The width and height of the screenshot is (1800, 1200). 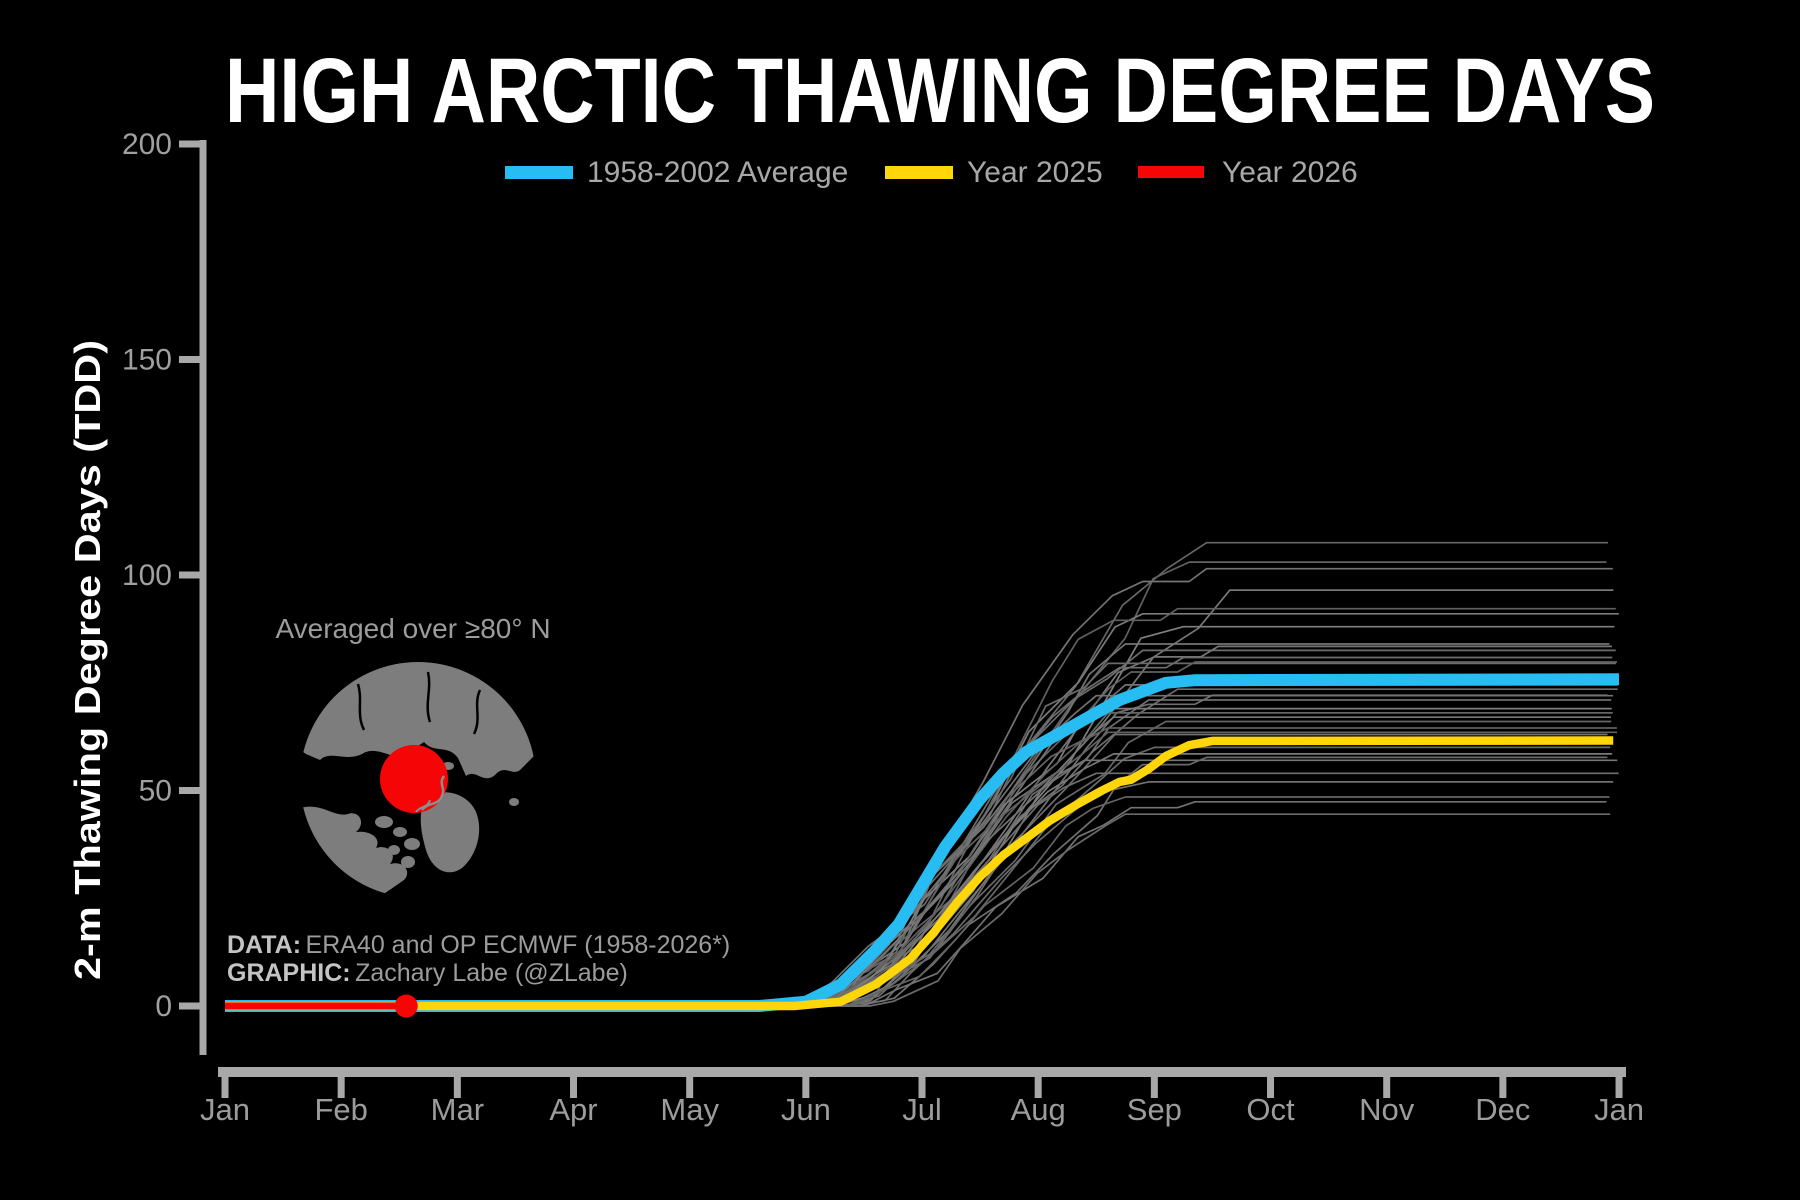 What do you see at coordinates (919, 172) in the screenshot?
I see `legend-swatch-2025` at bounding box center [919, 172].